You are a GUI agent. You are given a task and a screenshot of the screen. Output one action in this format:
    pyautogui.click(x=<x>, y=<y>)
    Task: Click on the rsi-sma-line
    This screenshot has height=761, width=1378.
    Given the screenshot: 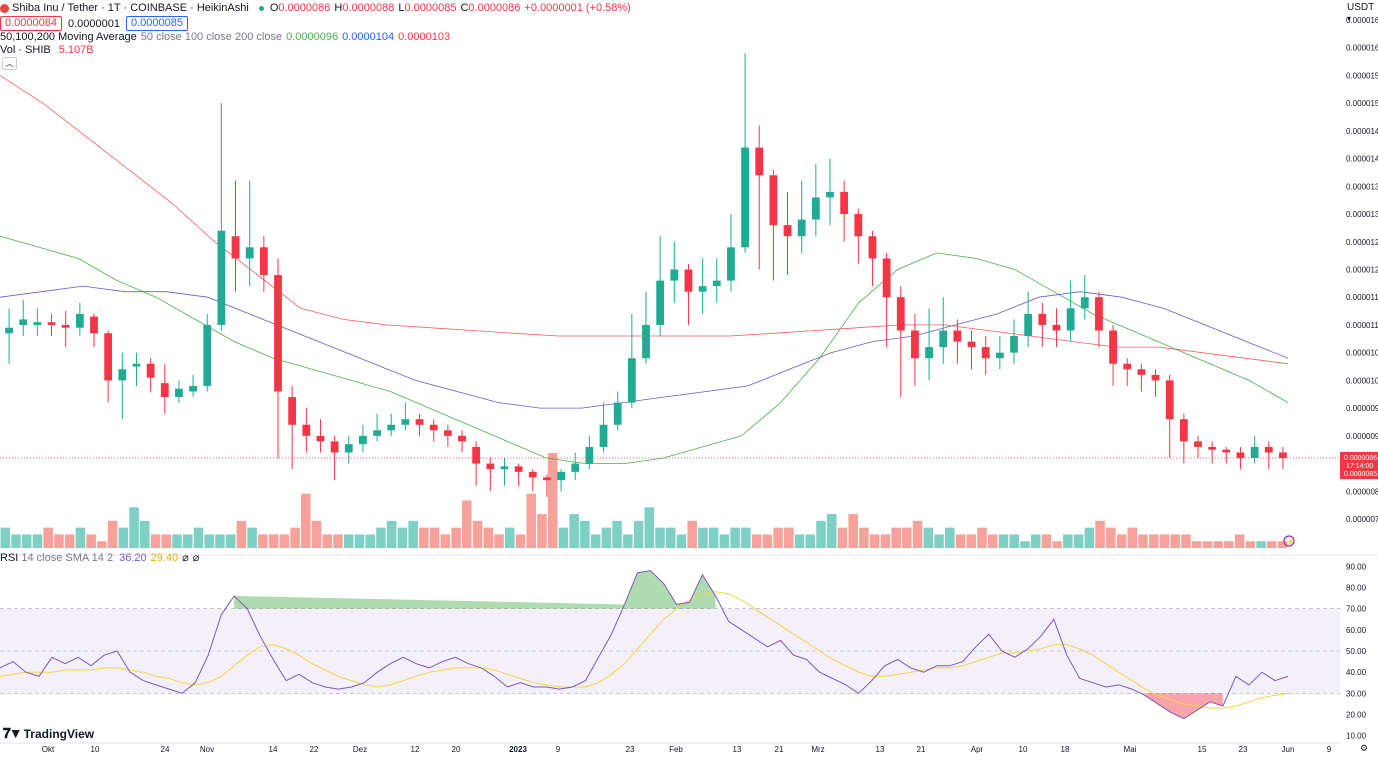 What is the action you would take?
    pyautogui.click(x=644, y=650)
    